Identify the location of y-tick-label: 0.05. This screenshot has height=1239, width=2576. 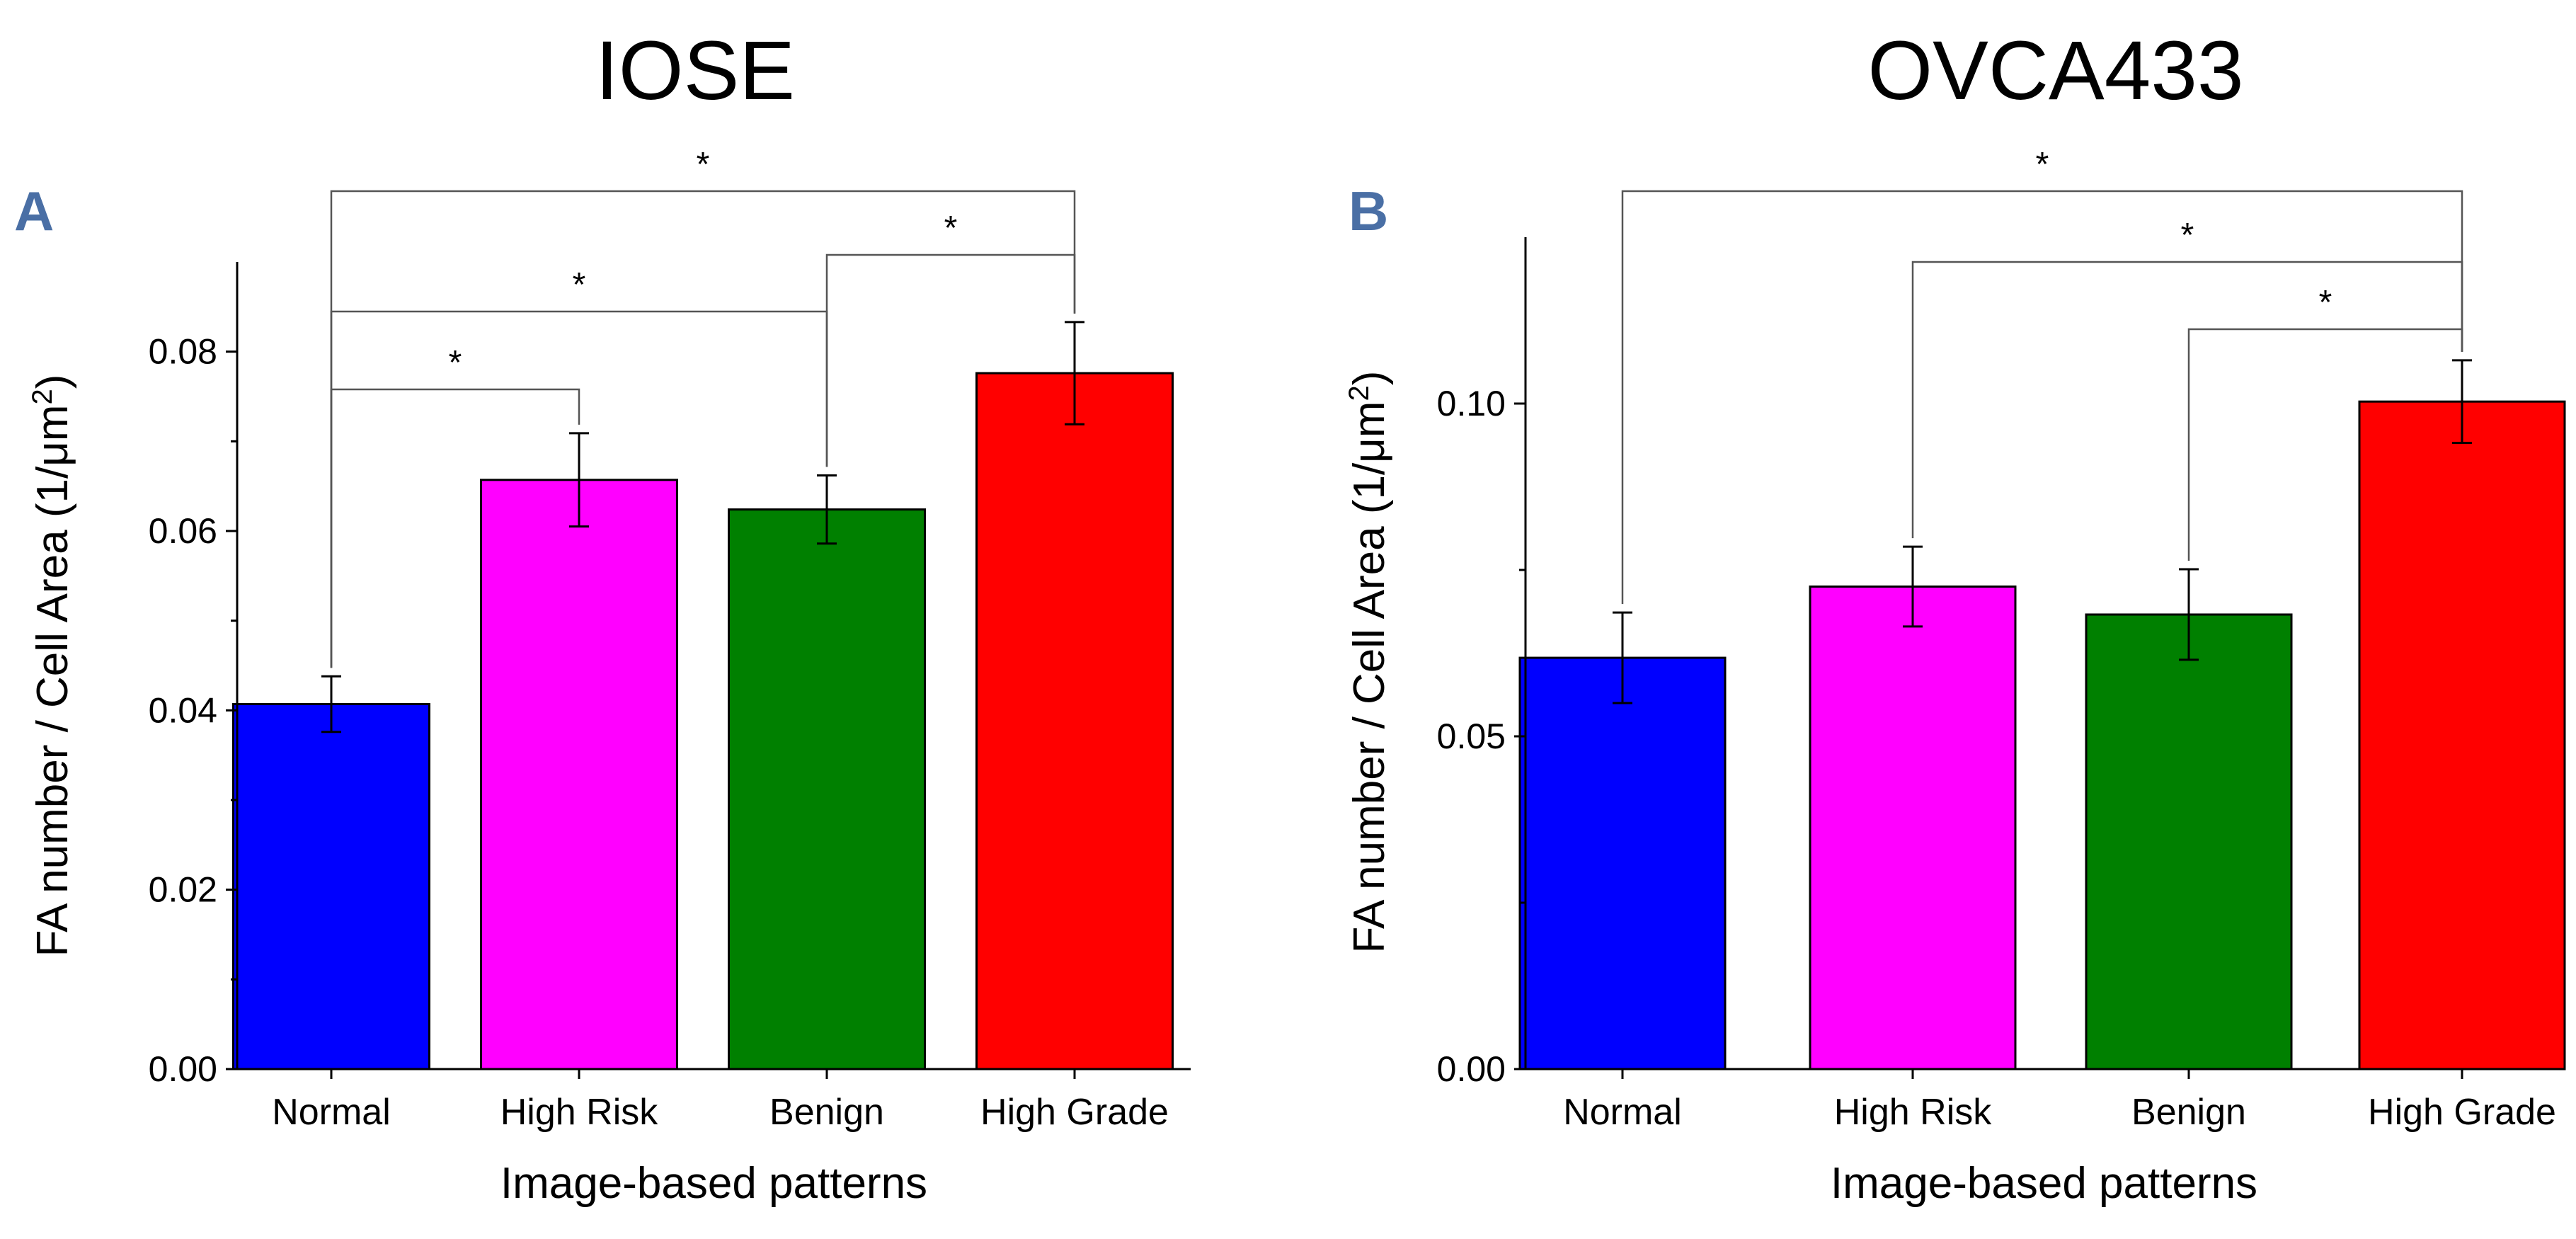
(1471, 736).